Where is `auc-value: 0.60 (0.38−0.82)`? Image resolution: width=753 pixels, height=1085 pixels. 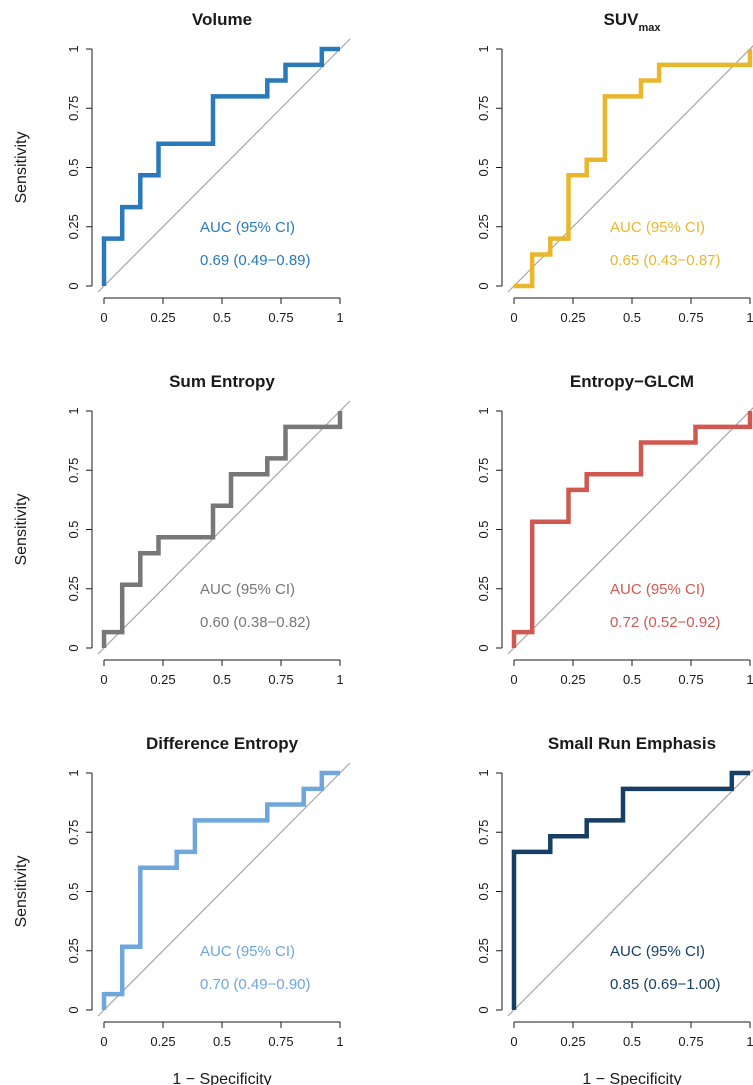 auc-value: 0.60 (0.38−0.82) is located at coordinates (255, 622).